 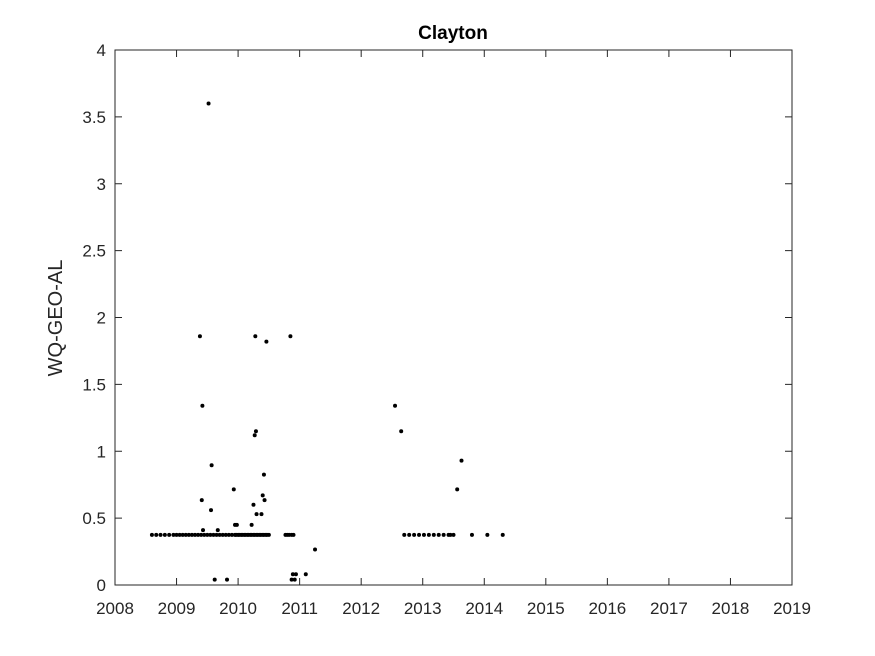 What do you see at coordinates (238, 608) in the screenshot?
I see `x-tick-label: 2010` at bounding box center [238, 608].